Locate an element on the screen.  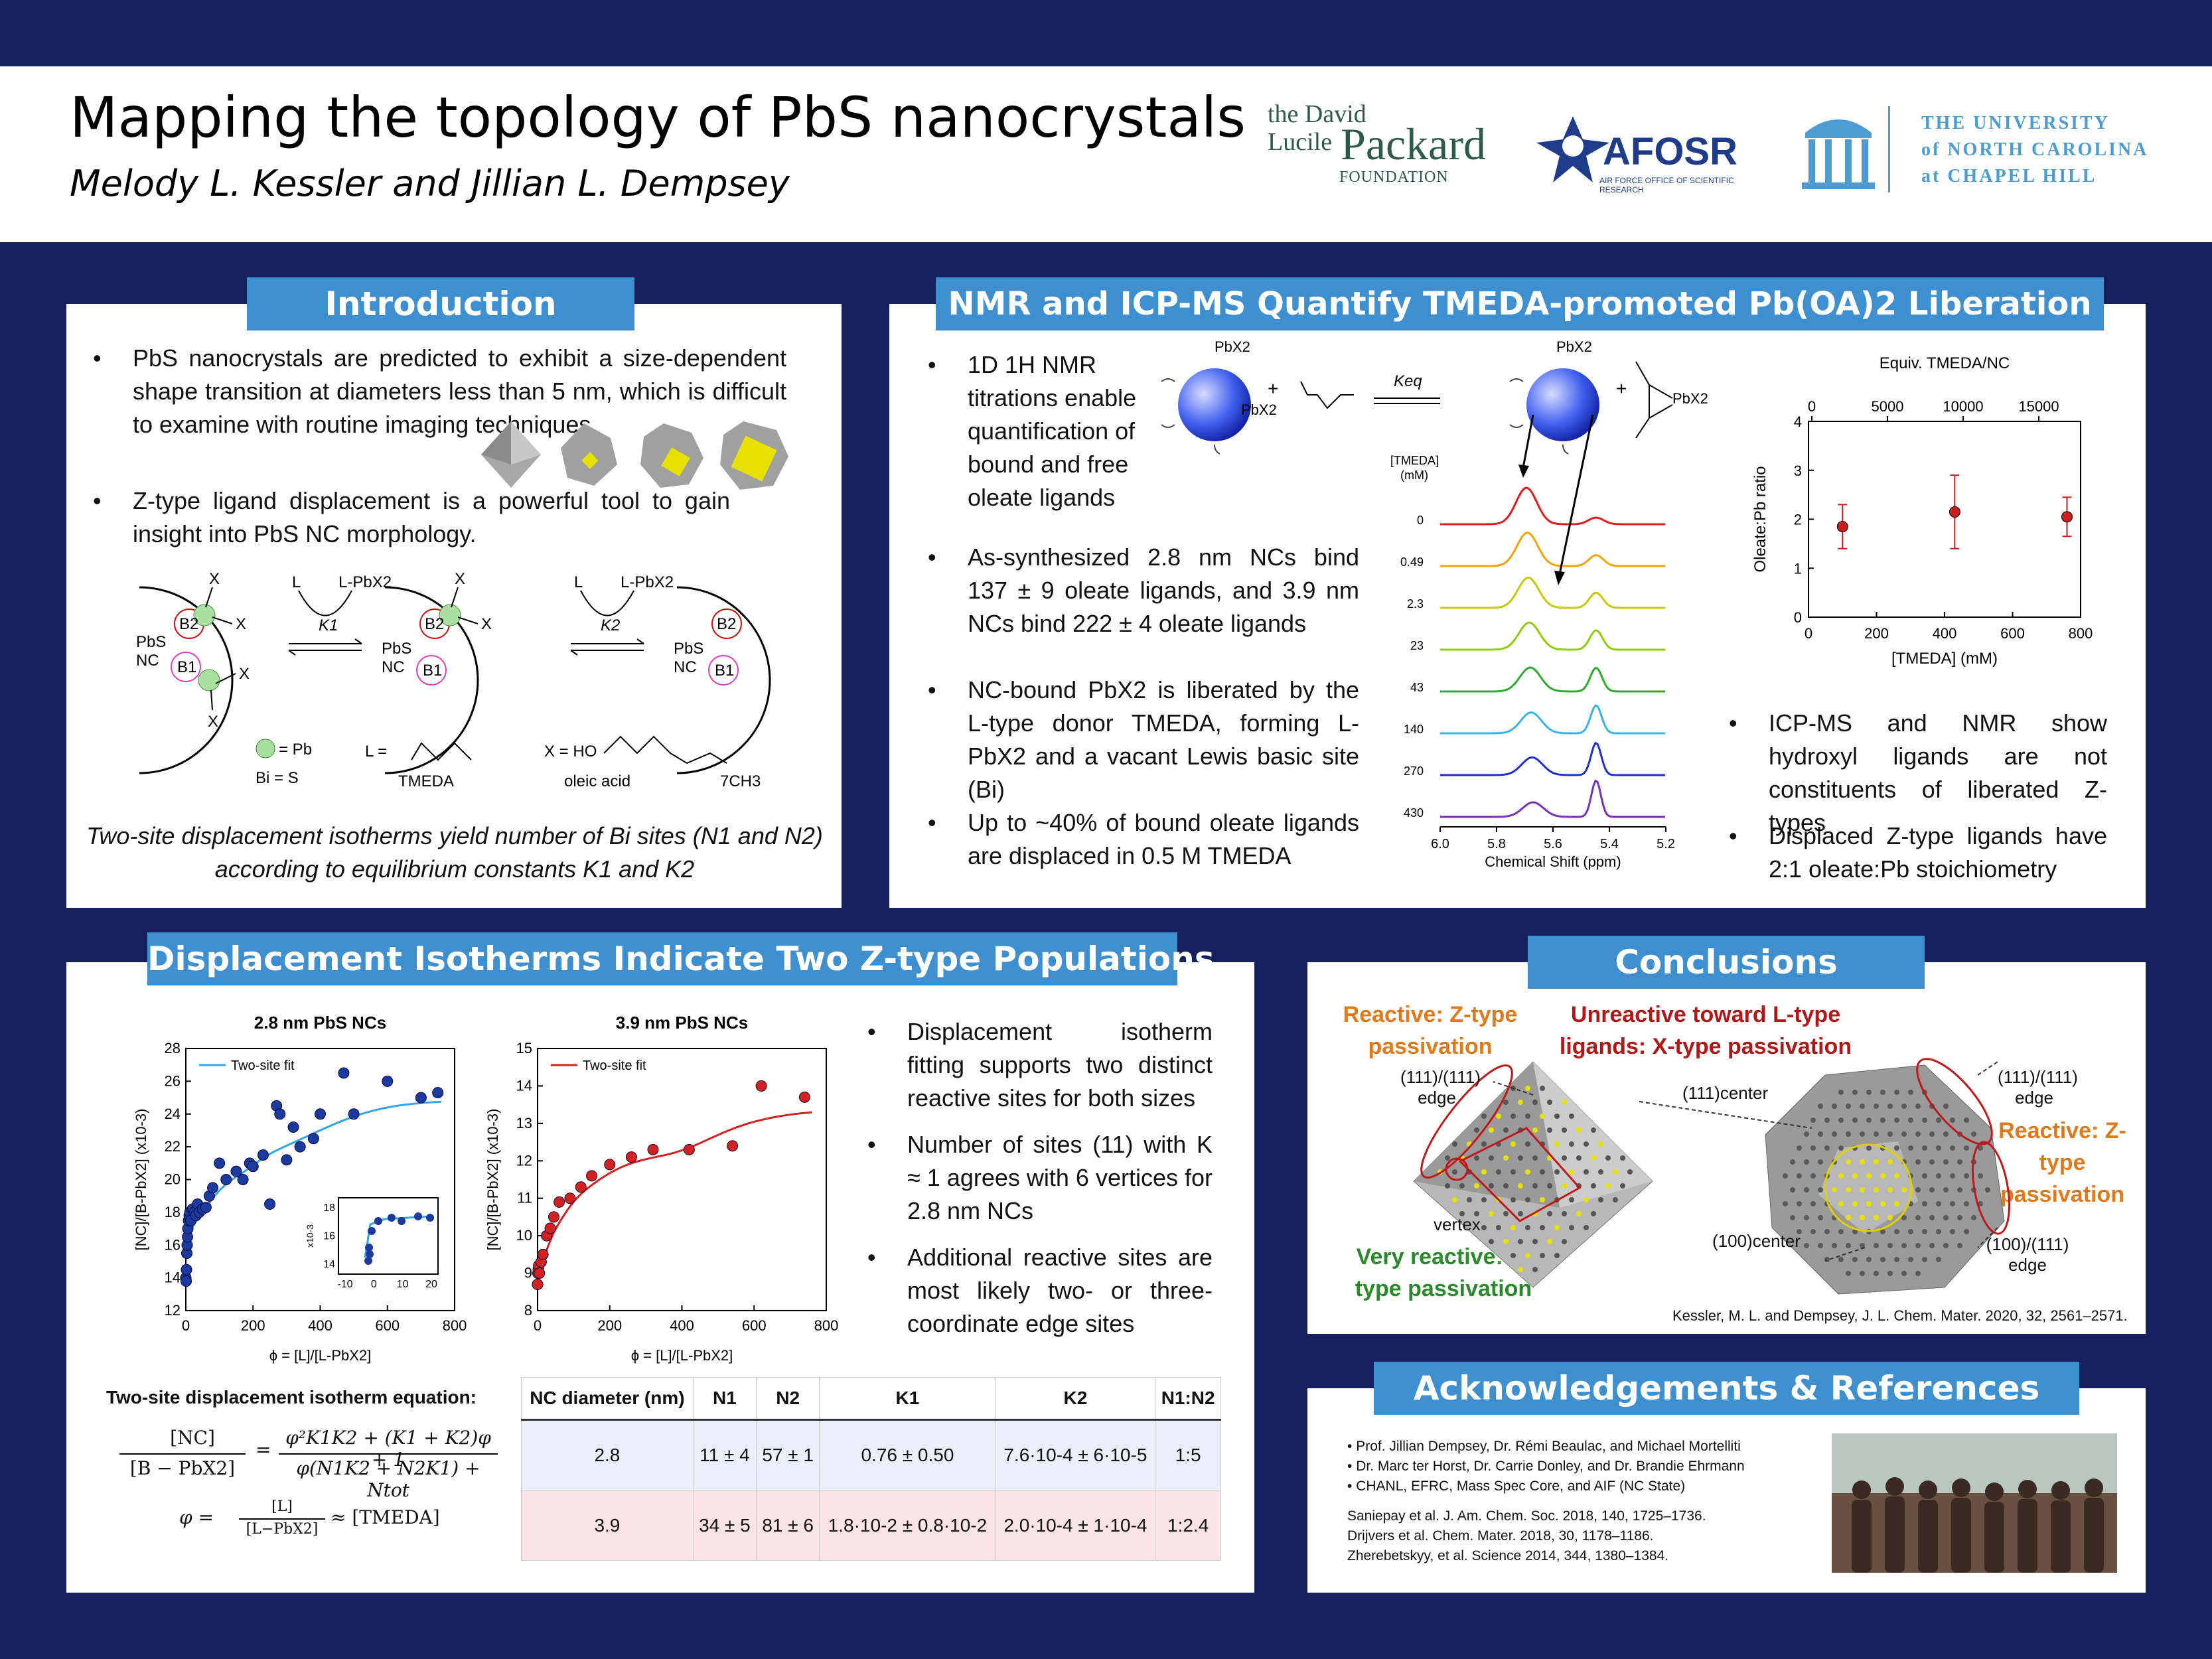
inset-frame is located at coordinates (388, 1236).